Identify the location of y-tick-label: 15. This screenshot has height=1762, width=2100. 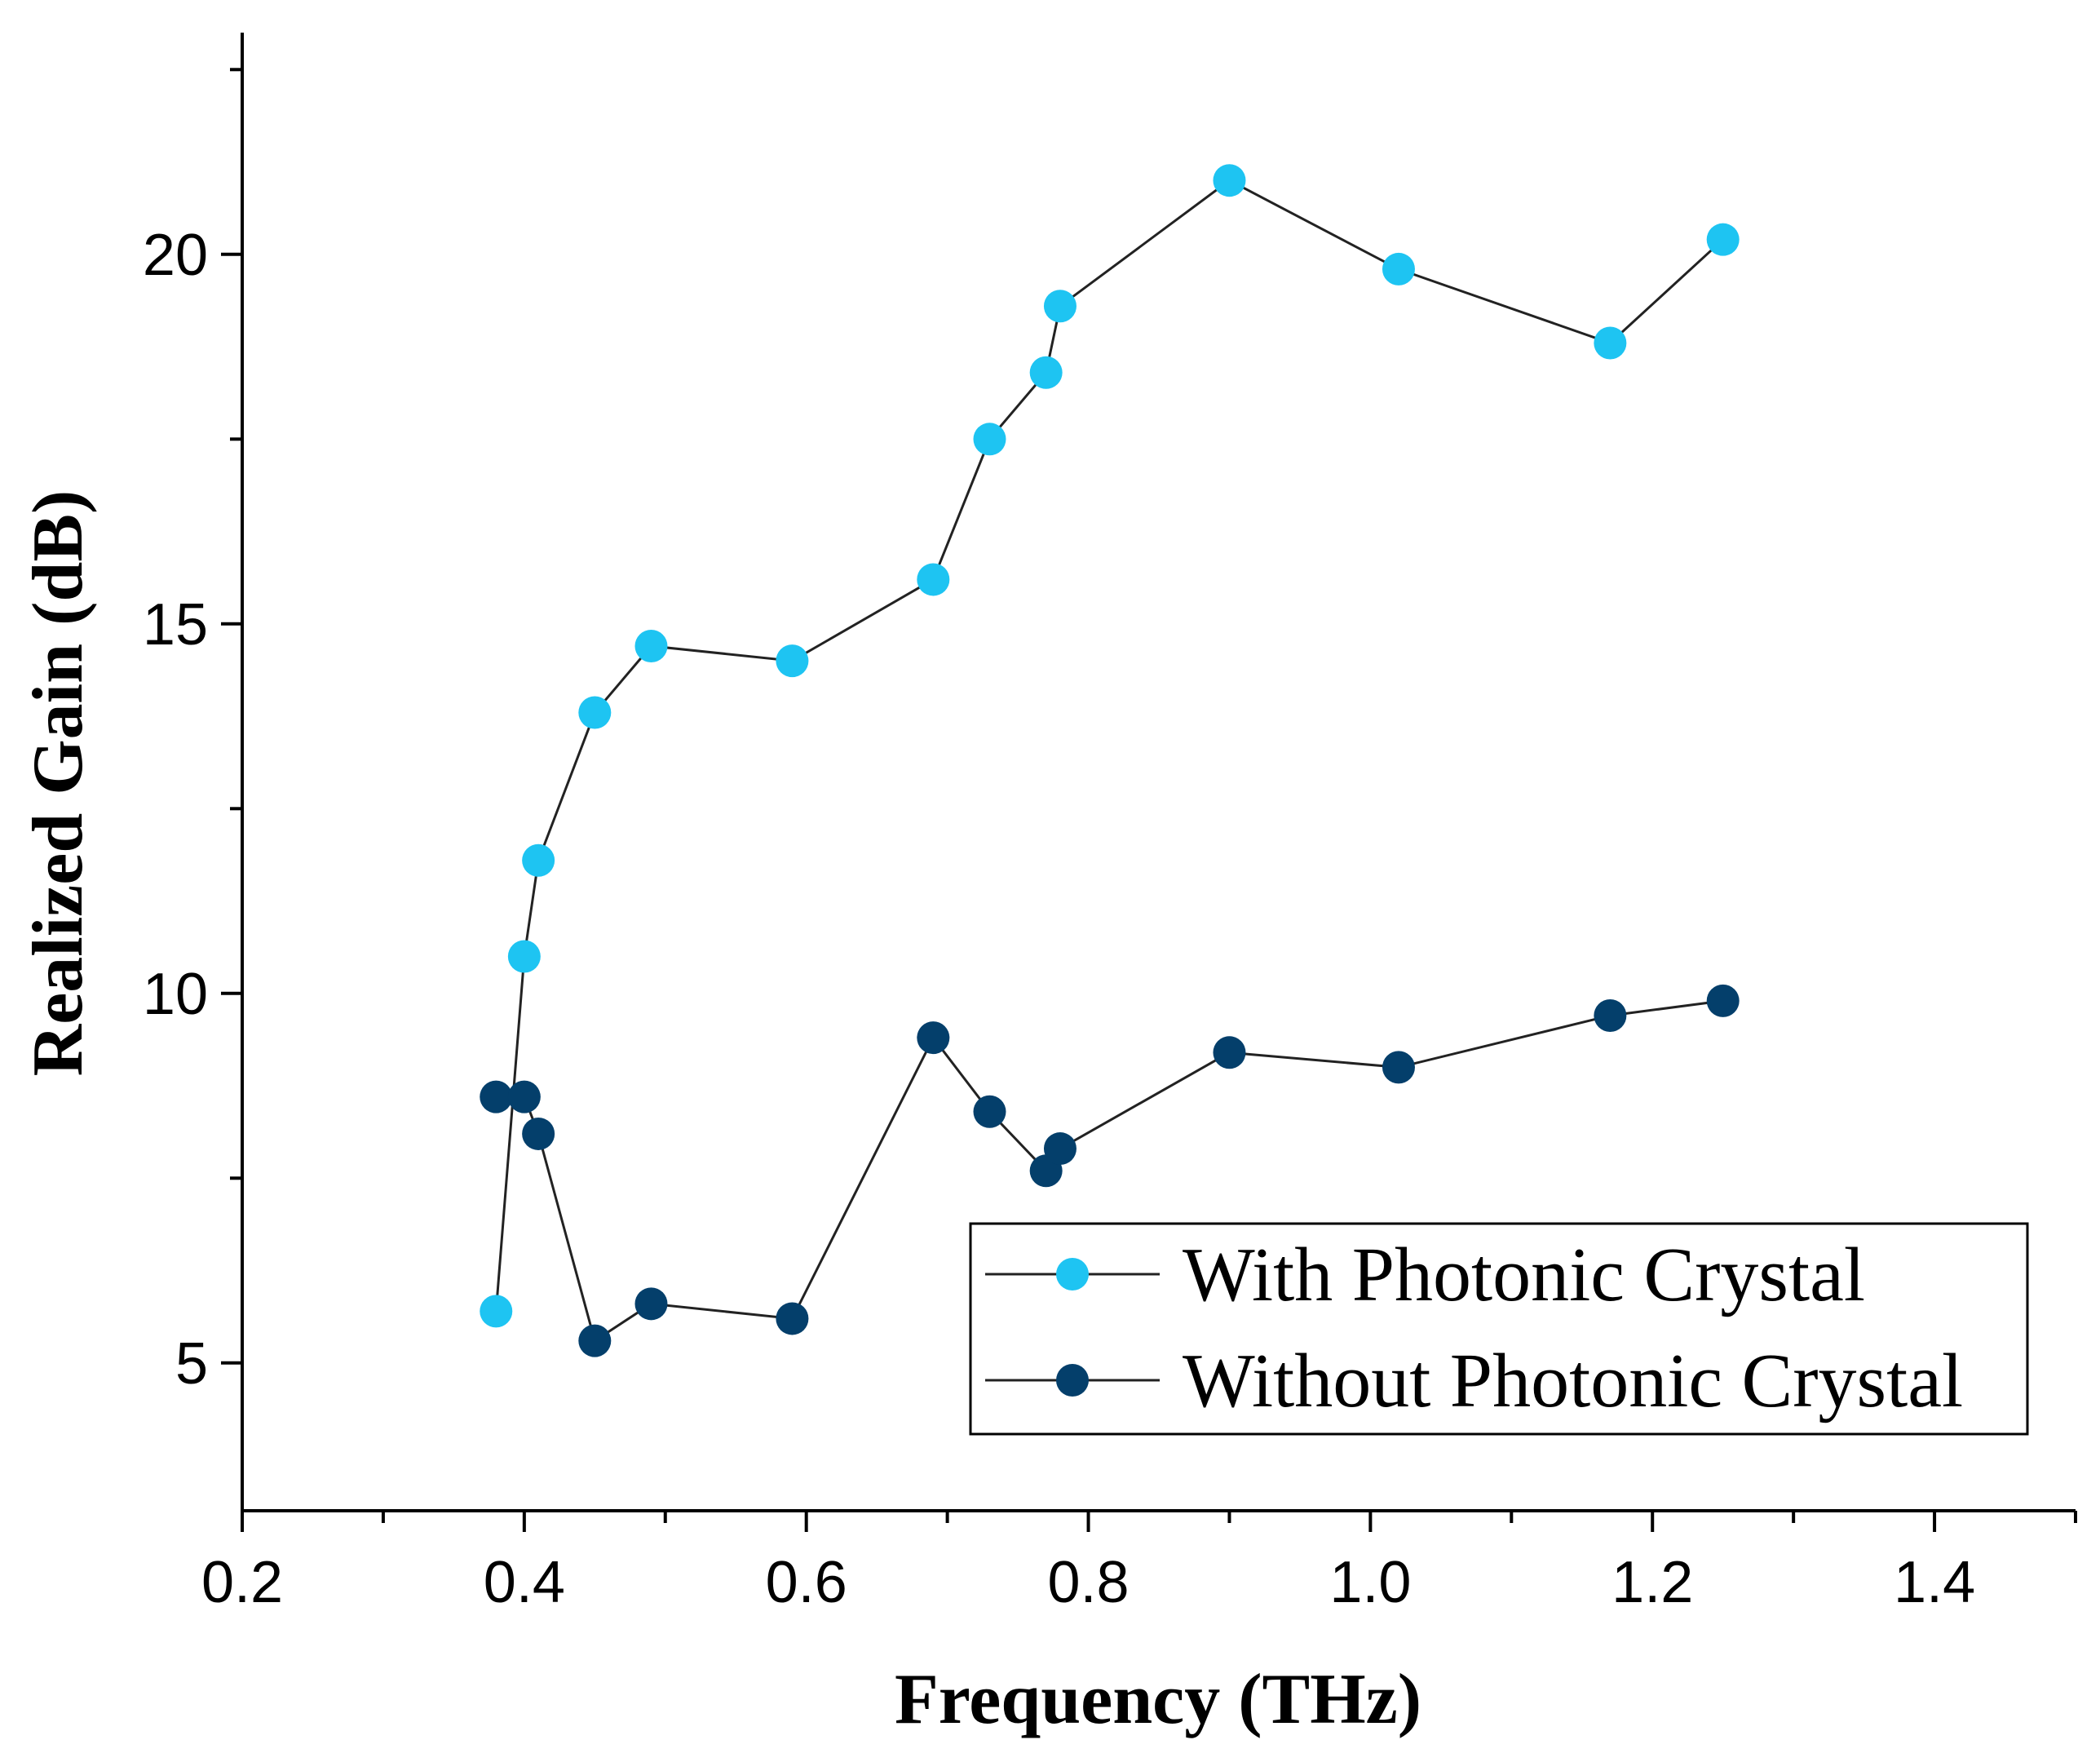
(175, 624).